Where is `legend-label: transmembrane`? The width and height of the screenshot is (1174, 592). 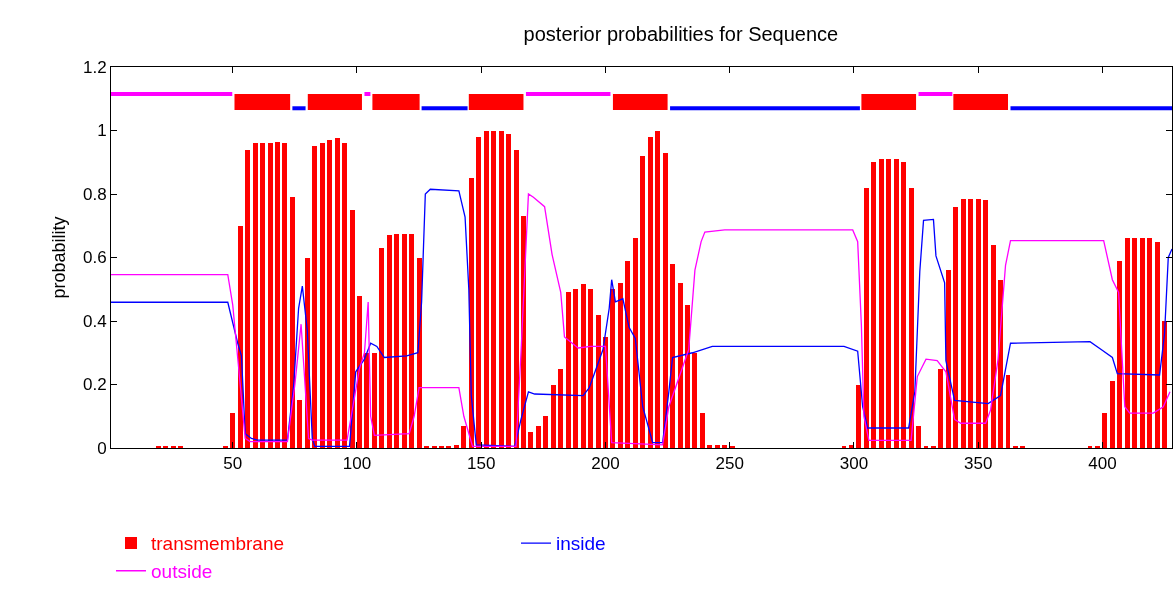
legend-label: transmembrane is located at coordinates (218, 544).